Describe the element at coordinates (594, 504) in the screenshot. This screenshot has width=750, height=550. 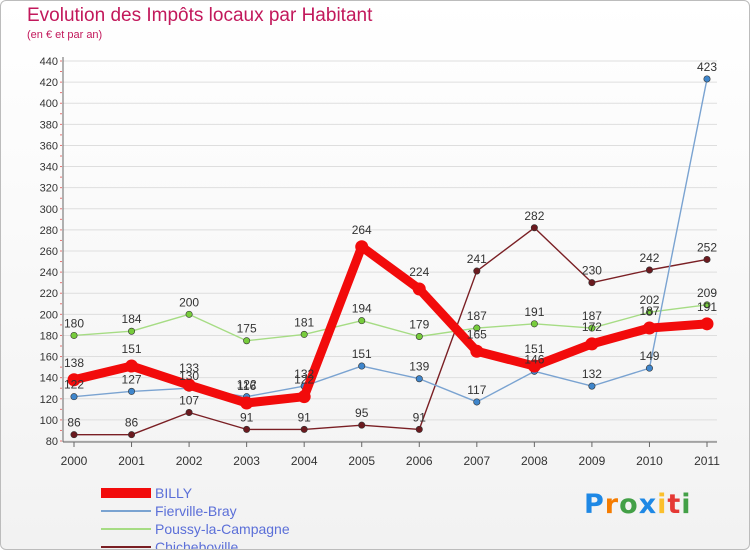
I see `logo-letter: P` at that location.